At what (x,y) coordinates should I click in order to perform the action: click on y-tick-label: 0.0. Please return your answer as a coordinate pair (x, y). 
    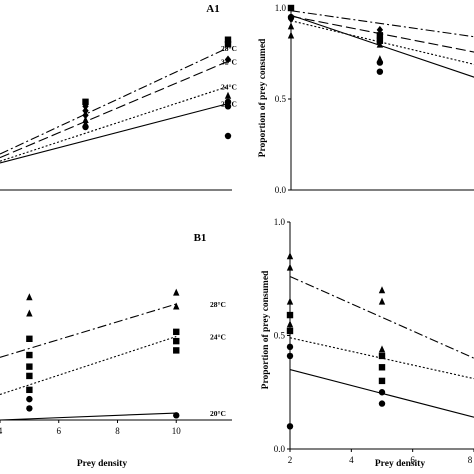
    Looking at the image, I should click on (281, 190).